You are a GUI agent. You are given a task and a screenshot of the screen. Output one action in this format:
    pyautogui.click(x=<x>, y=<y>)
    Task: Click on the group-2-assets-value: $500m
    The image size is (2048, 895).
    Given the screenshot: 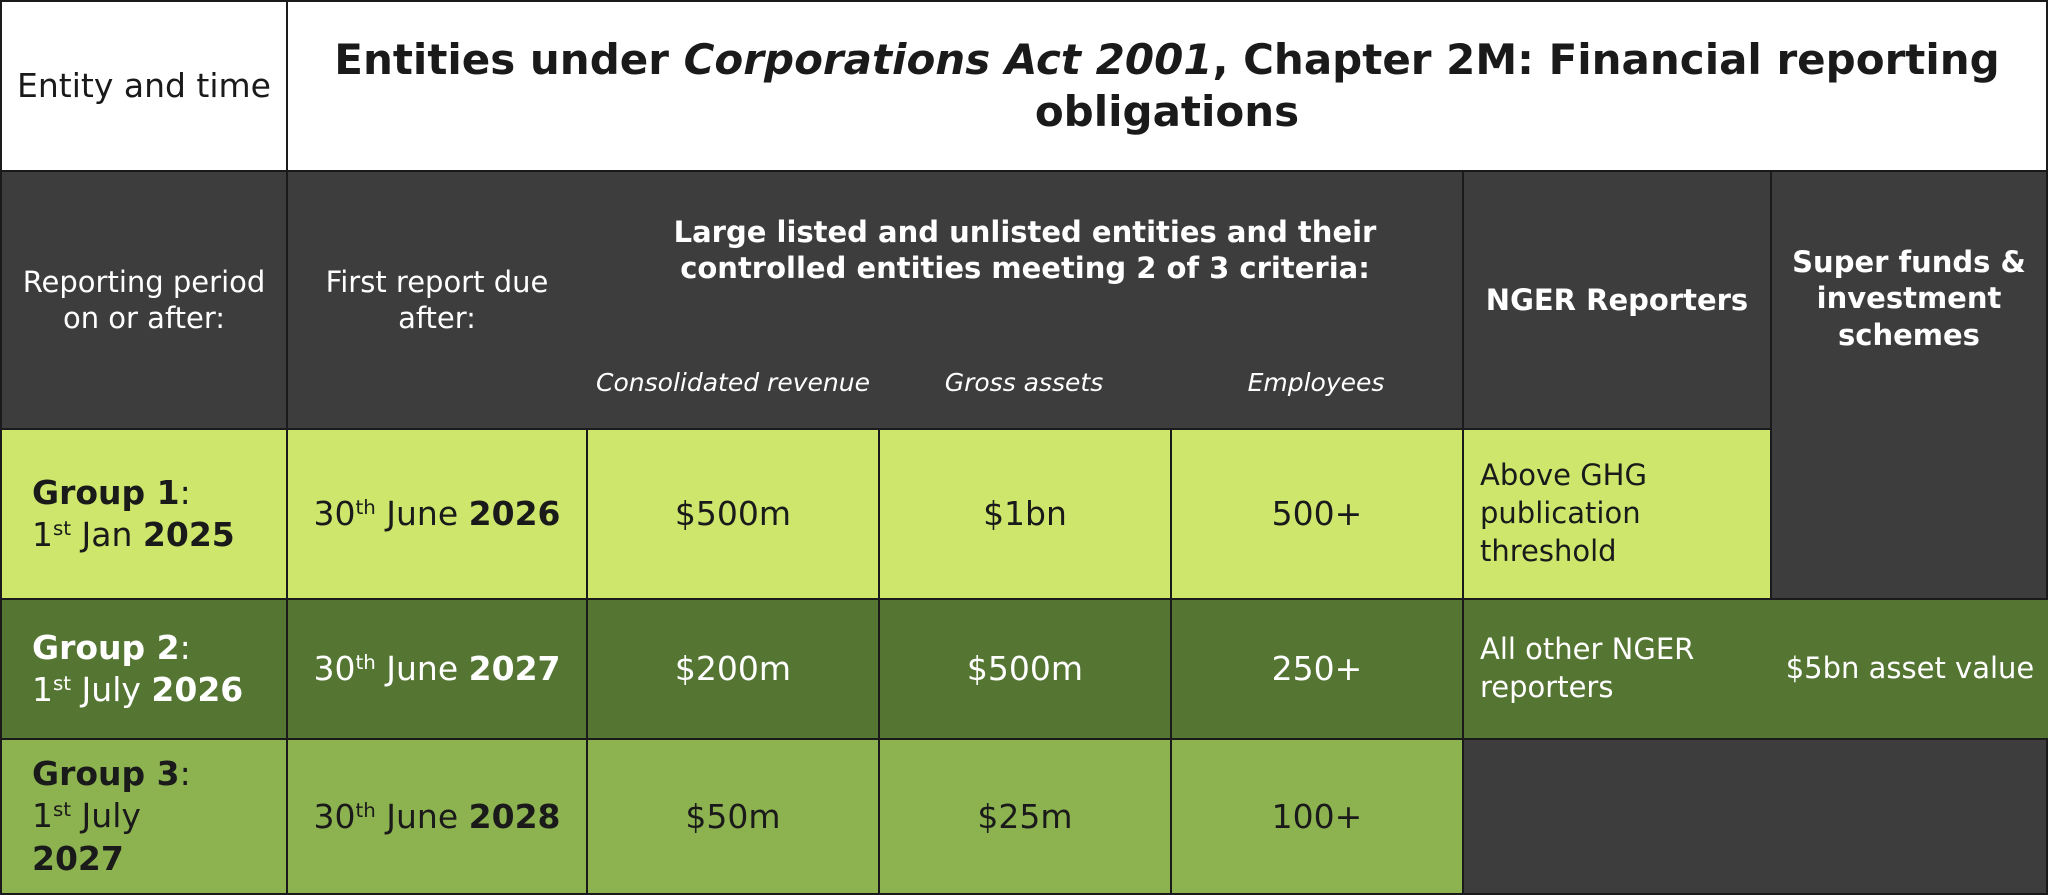 What is the action you would take?
    pyautogui.click(x=1025, y=669)
    